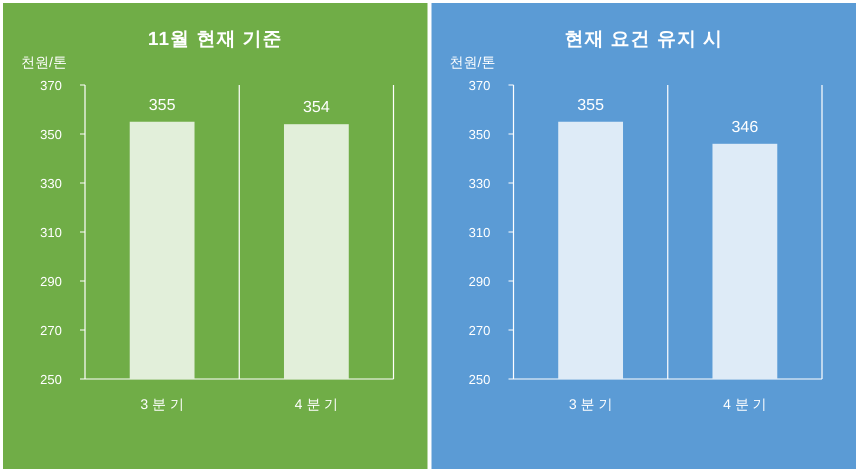 This screenshot has height=472, width=859. I want to click on chart-title: 11월 현재 기준, so click(215, 39).